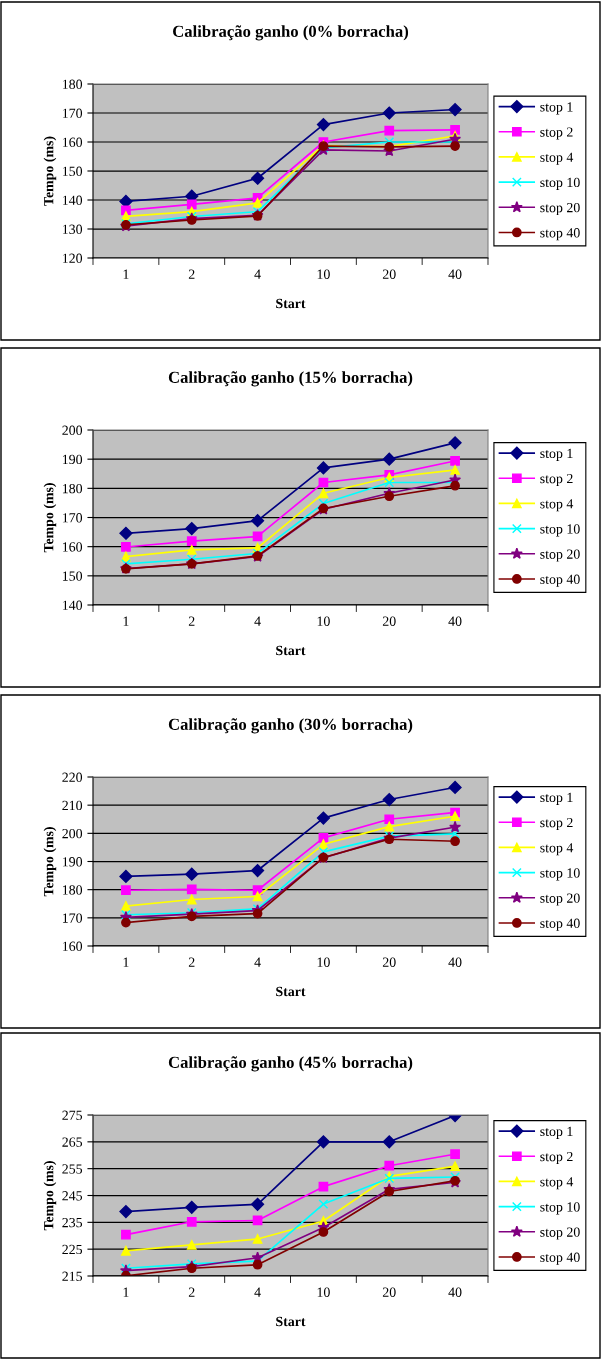 The height and width of the screenshot is (1360, 601). What do you see at coordinates (290, 726) in the screenshot?
I see `chart-title: Calibração ganho (30% borracha)` at bounding box center [290, 726].